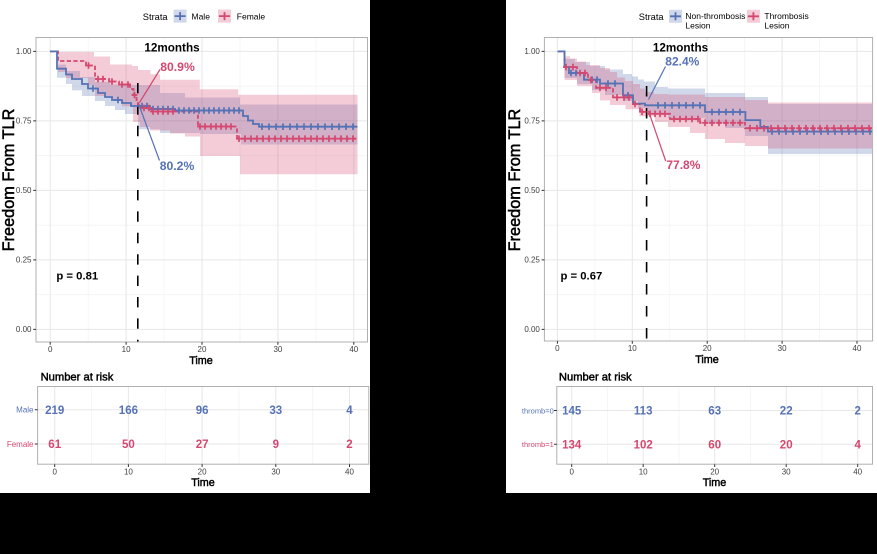 The height and width of the screenshot is (554, 877). I want to click on svg-text: 63, so click(714, 412).